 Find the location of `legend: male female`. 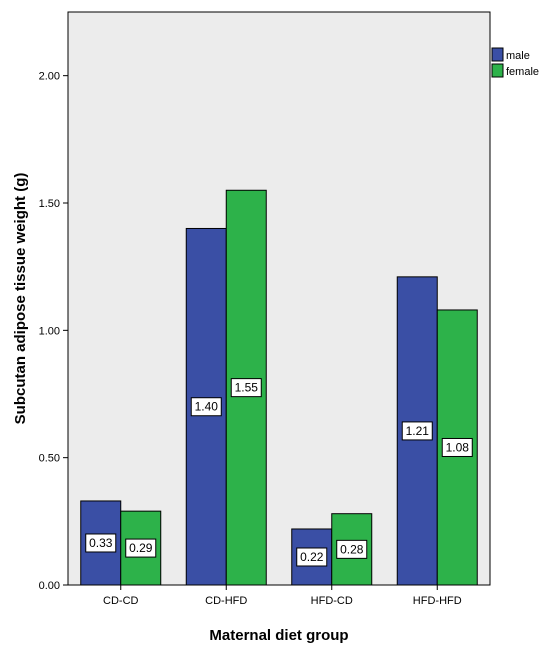

legend: male female is located at coordinates (515, 62).